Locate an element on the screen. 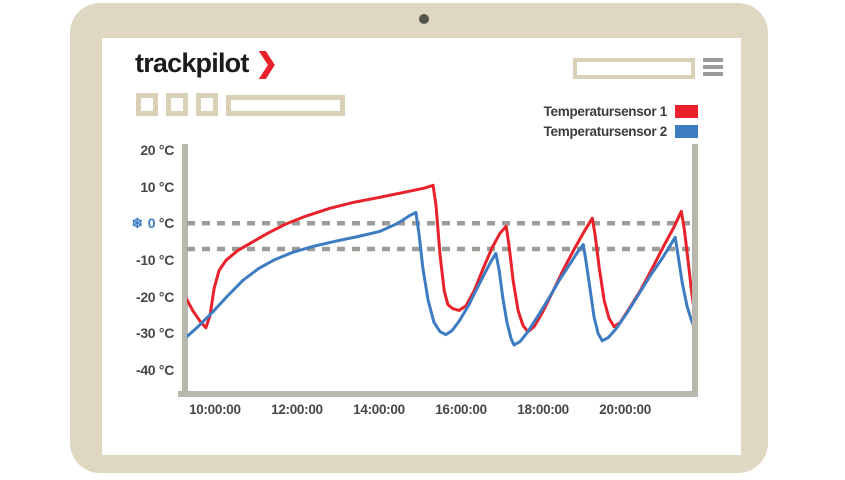  logo-text: trackpilot is located at coordinates (192, 63).